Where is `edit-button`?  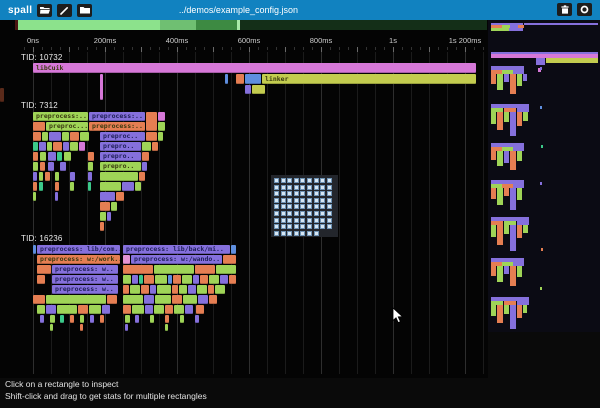
edit-button is located at coordinates (65, 10).